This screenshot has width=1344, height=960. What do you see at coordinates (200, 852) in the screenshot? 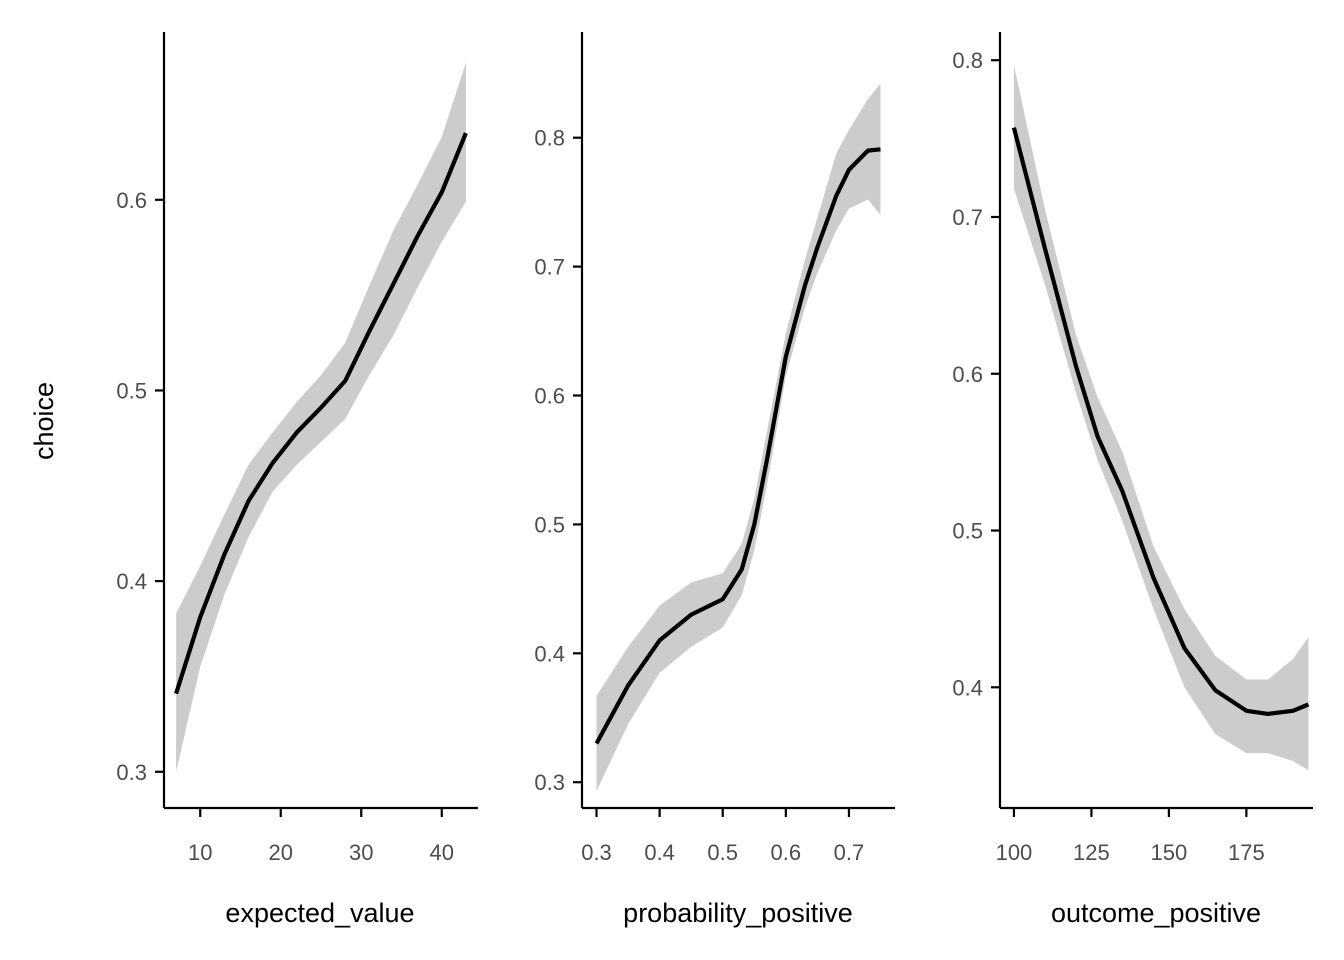
I see `x-tick-label: 10` at bounding box center [200, 852].